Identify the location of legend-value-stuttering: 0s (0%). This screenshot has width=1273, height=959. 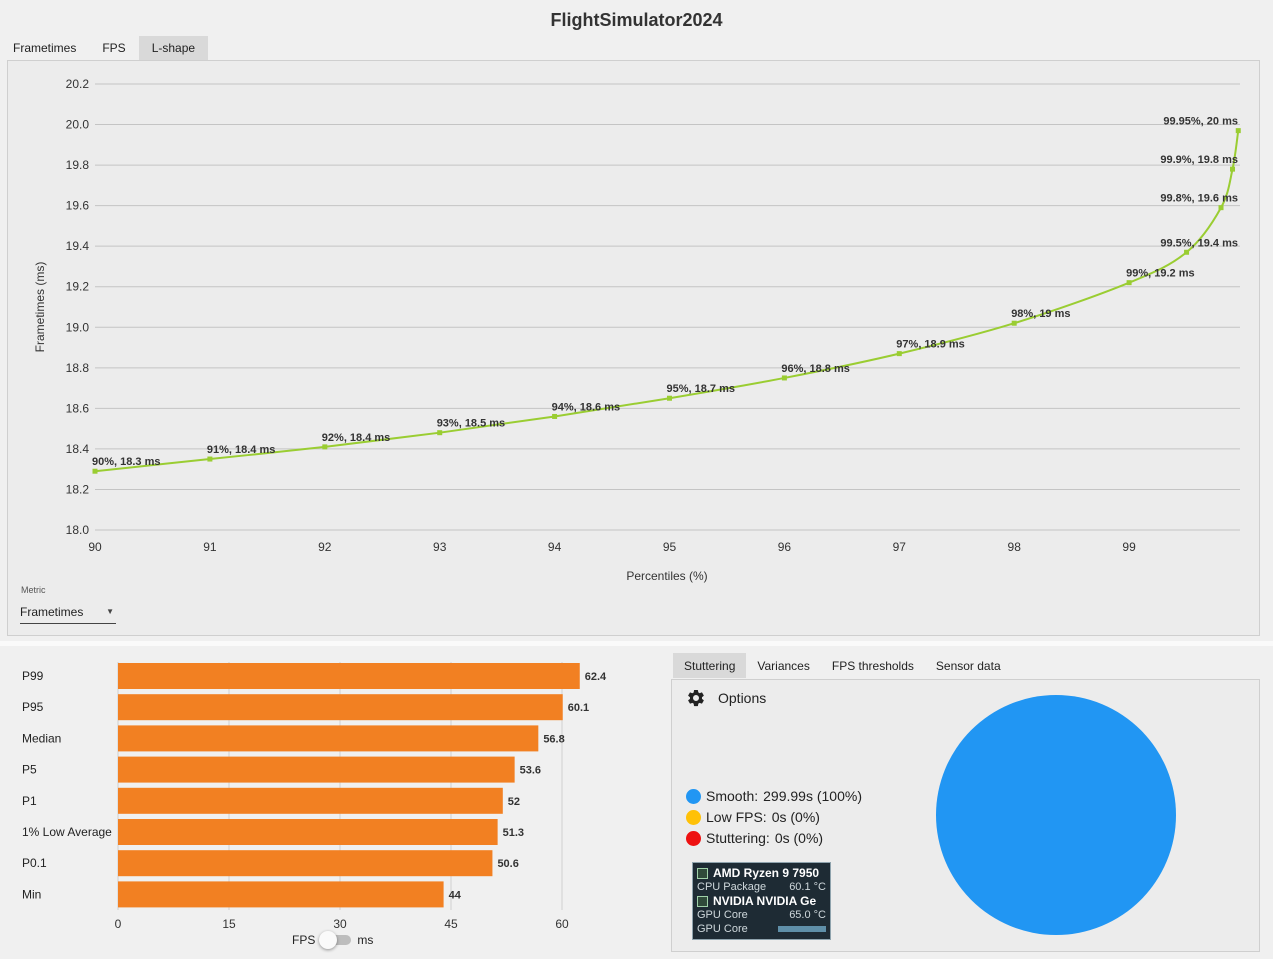
(799, 838).